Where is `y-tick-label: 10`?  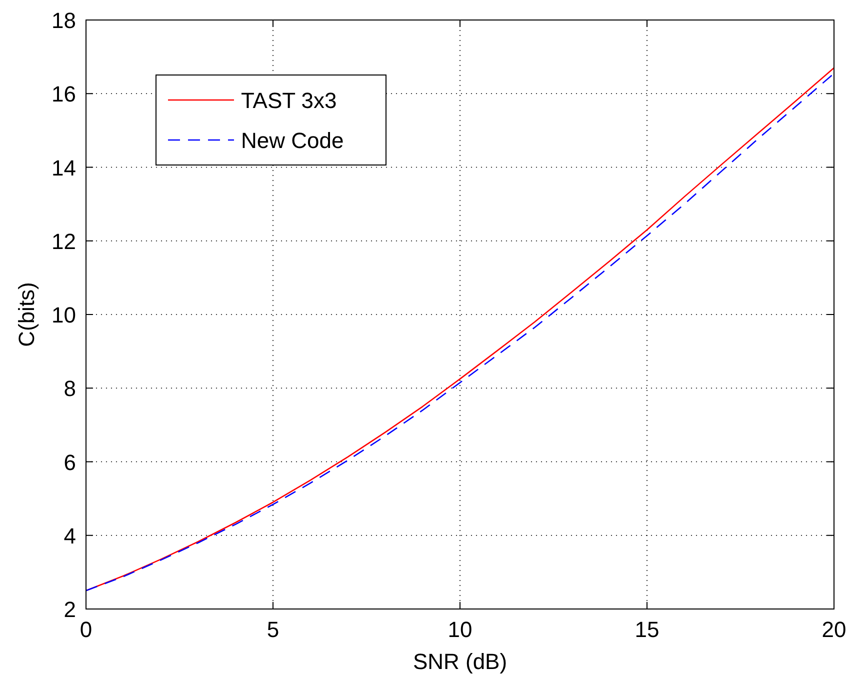
y-tick-label: 10 is located at coordinates (64, 315).